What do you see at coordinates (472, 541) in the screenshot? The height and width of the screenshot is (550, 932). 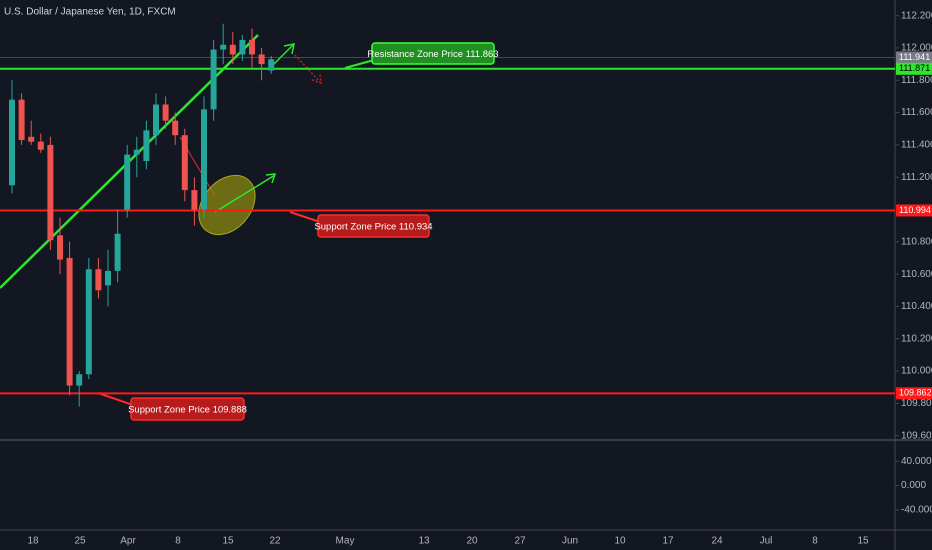 I see `x-tick-label: 20` at bounding box center [472, 541].